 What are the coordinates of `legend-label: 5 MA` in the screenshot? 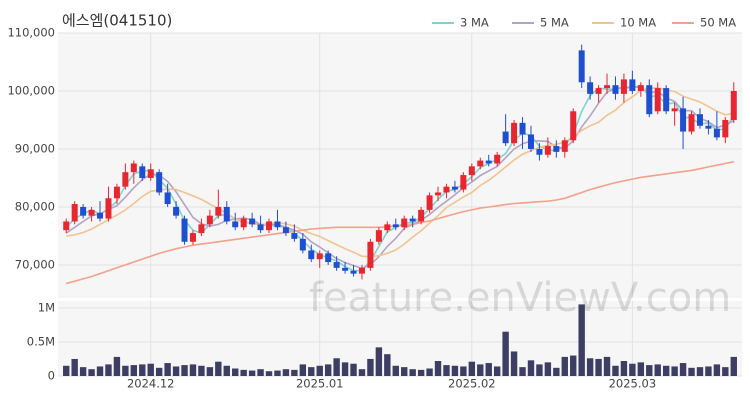 It's located at (554, 23).